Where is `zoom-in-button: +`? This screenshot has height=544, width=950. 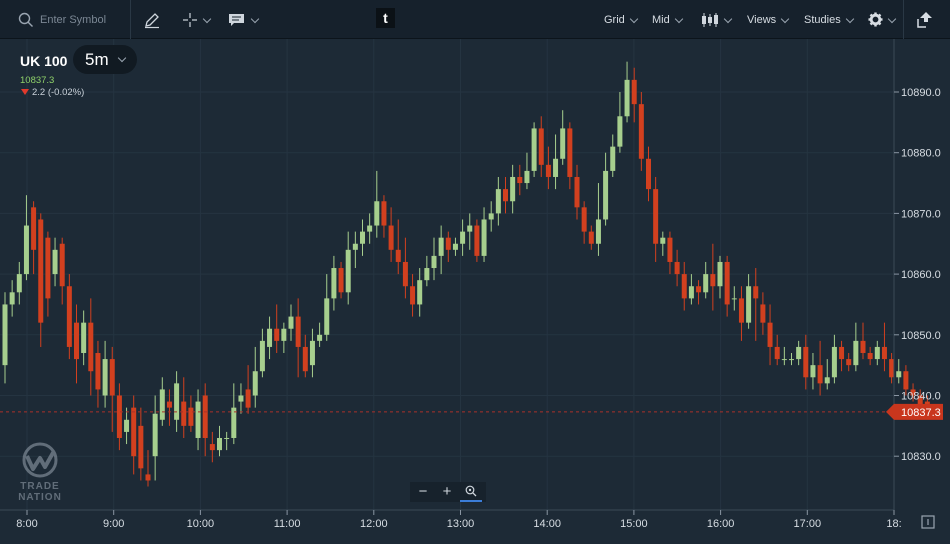
zoom-in-button: + is located at coordinates (447, 491).